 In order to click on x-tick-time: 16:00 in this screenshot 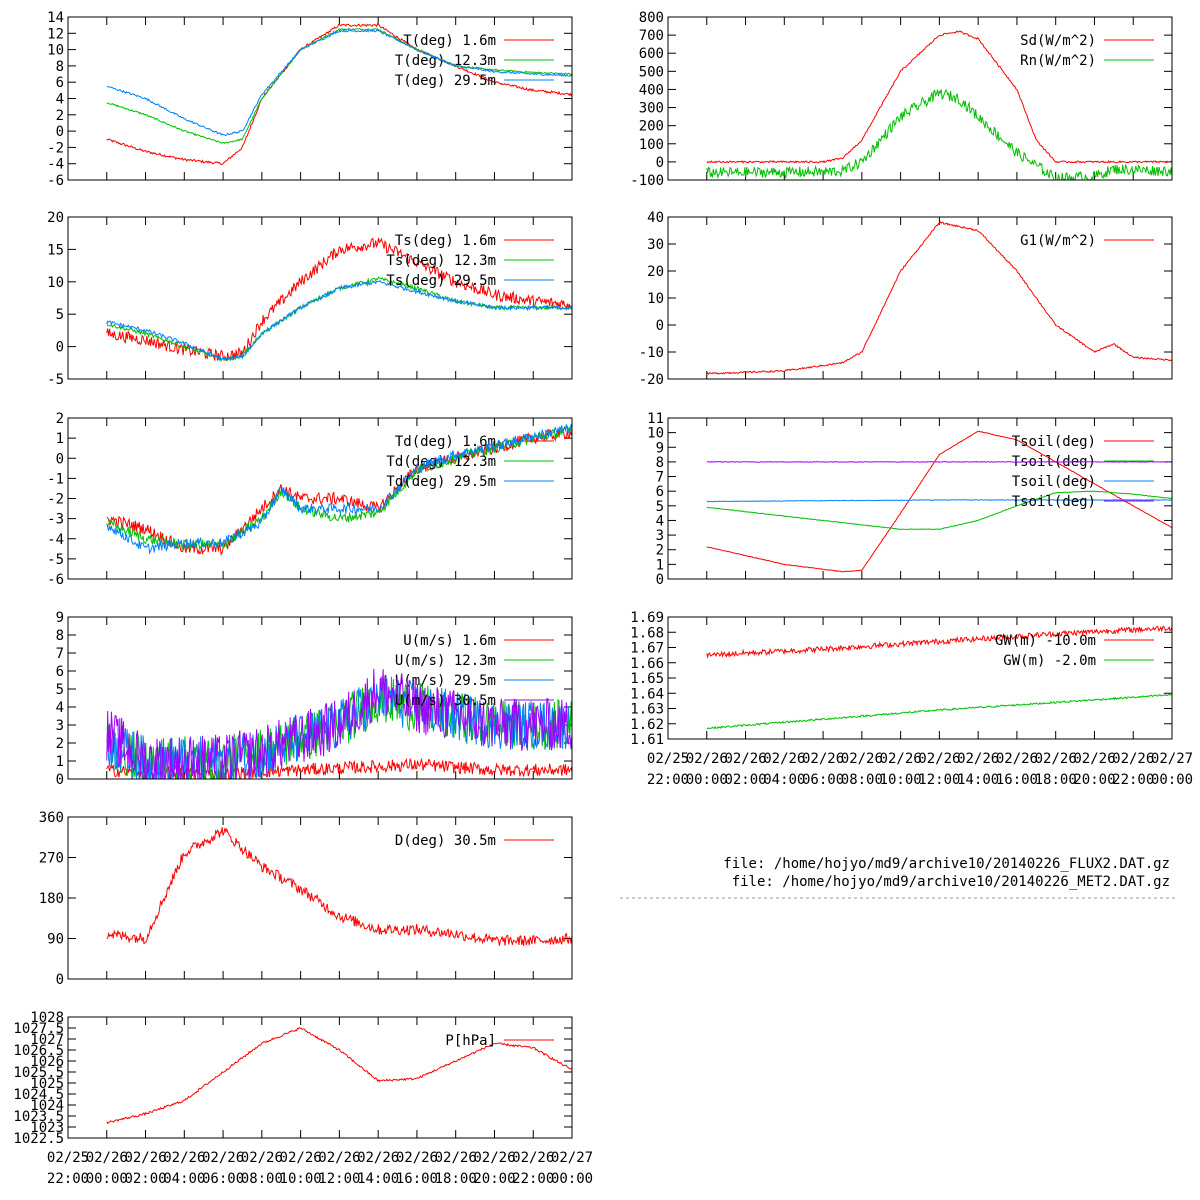, I will do `click(417, 1179)`.